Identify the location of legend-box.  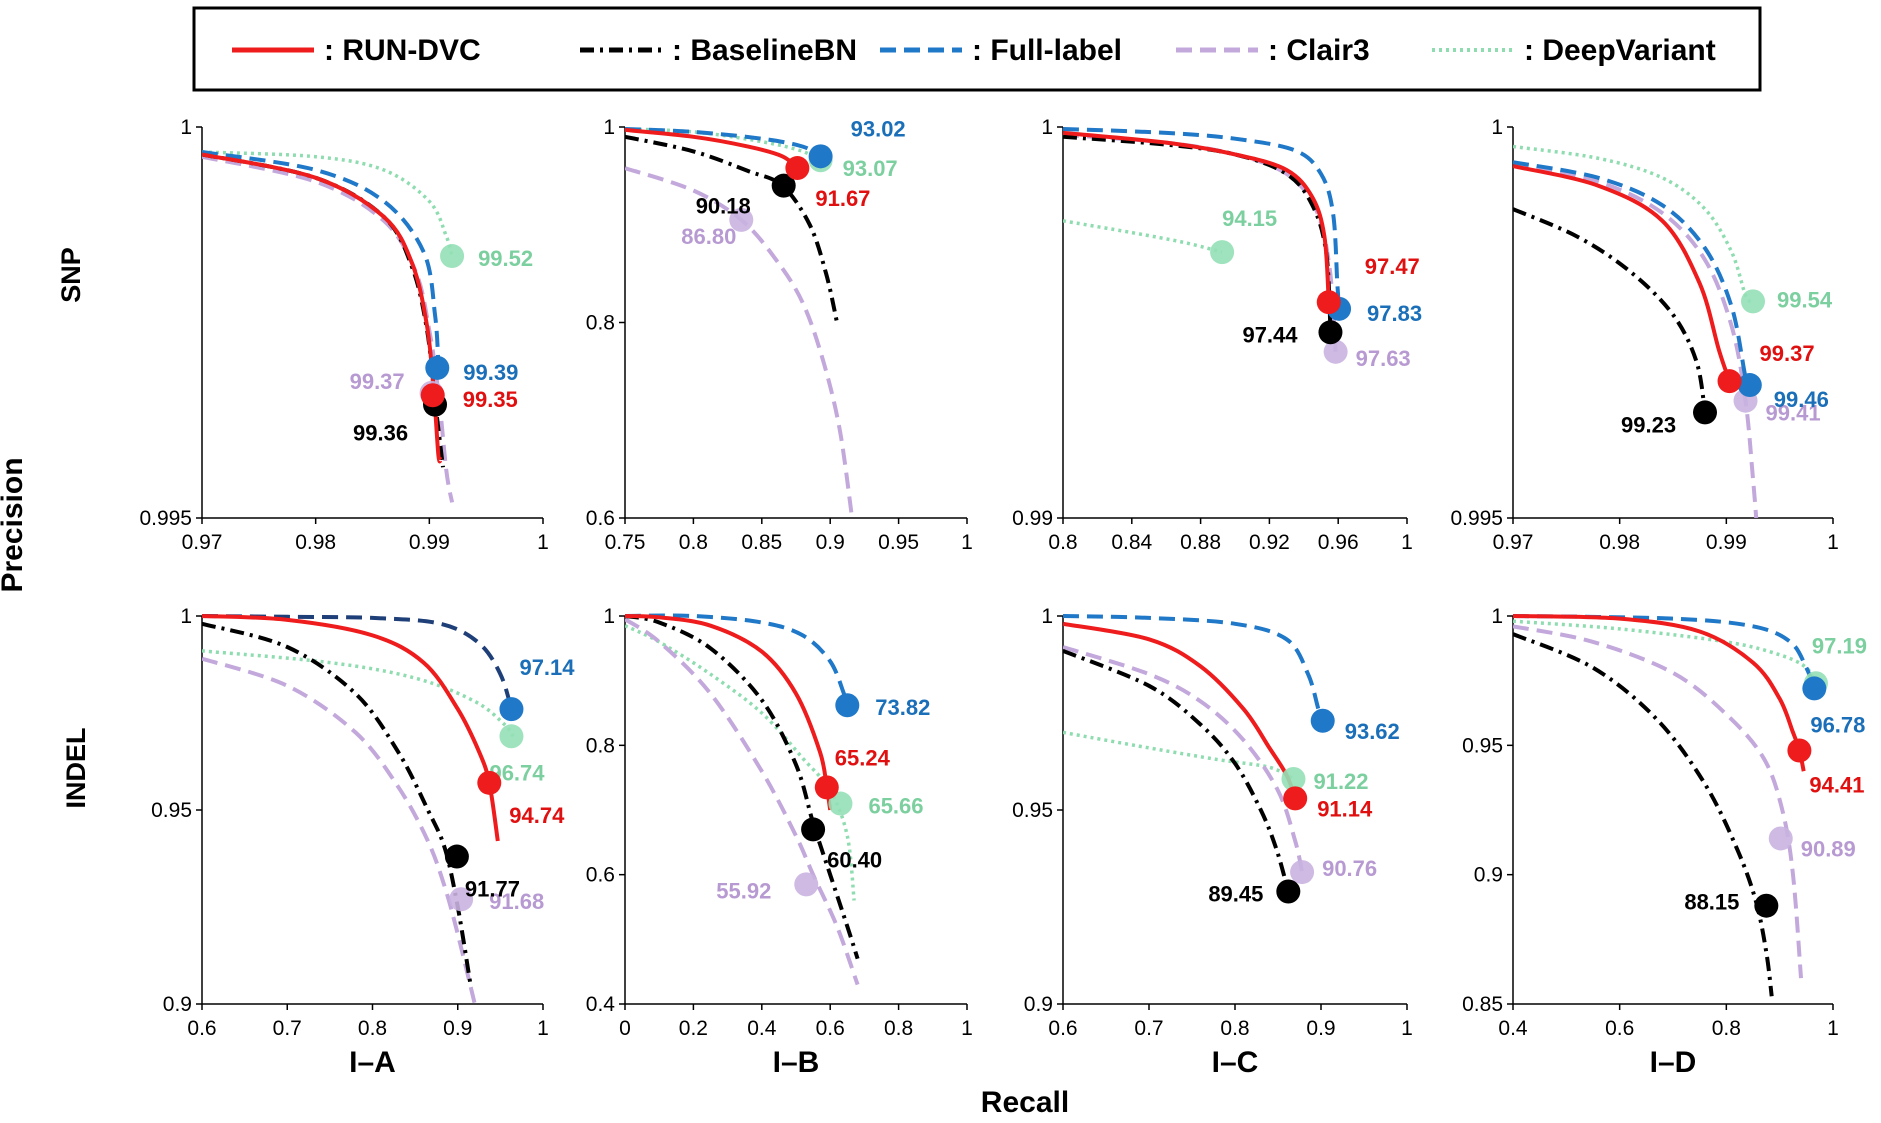
(977, 49).